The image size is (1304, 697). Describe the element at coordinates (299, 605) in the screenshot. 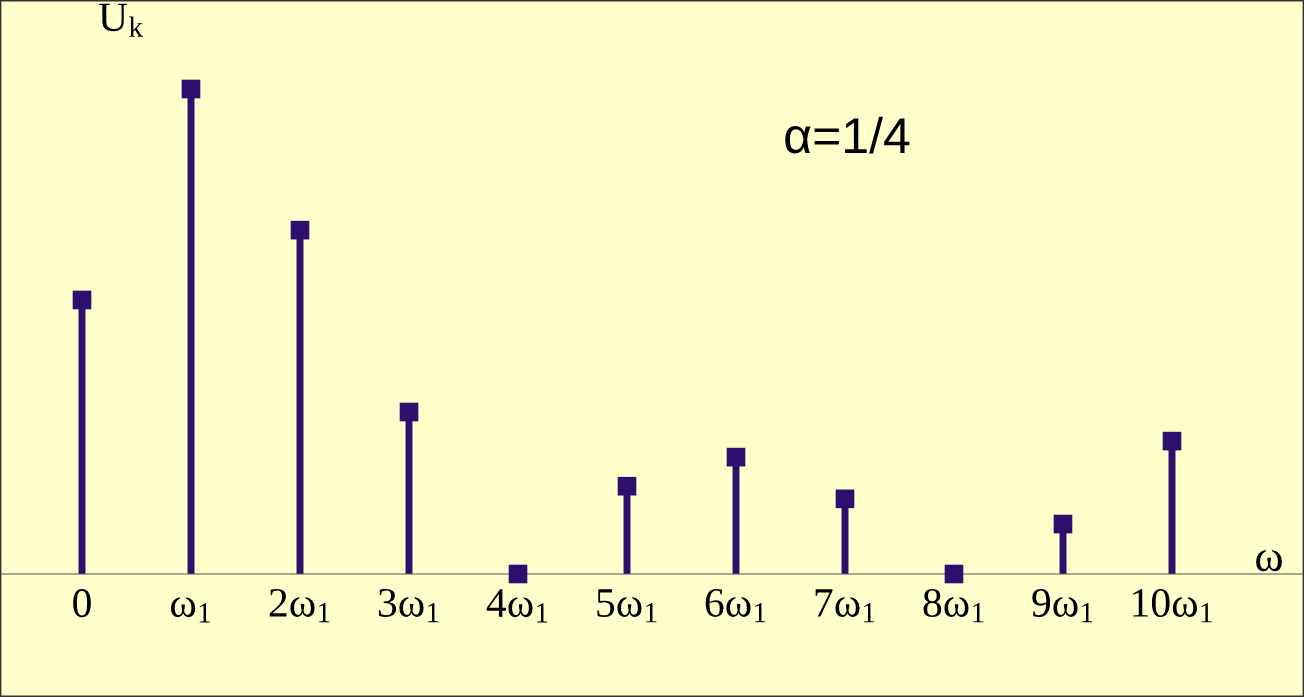

I see `x-tick-label: 2ω$_{1}$` at that location.